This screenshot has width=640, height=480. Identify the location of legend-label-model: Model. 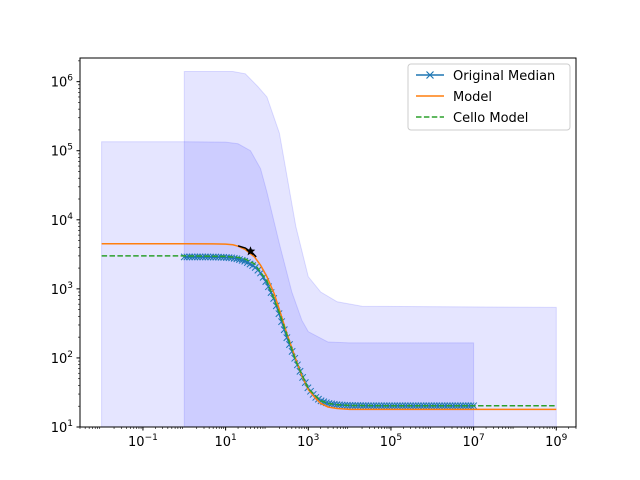
(472, 97).